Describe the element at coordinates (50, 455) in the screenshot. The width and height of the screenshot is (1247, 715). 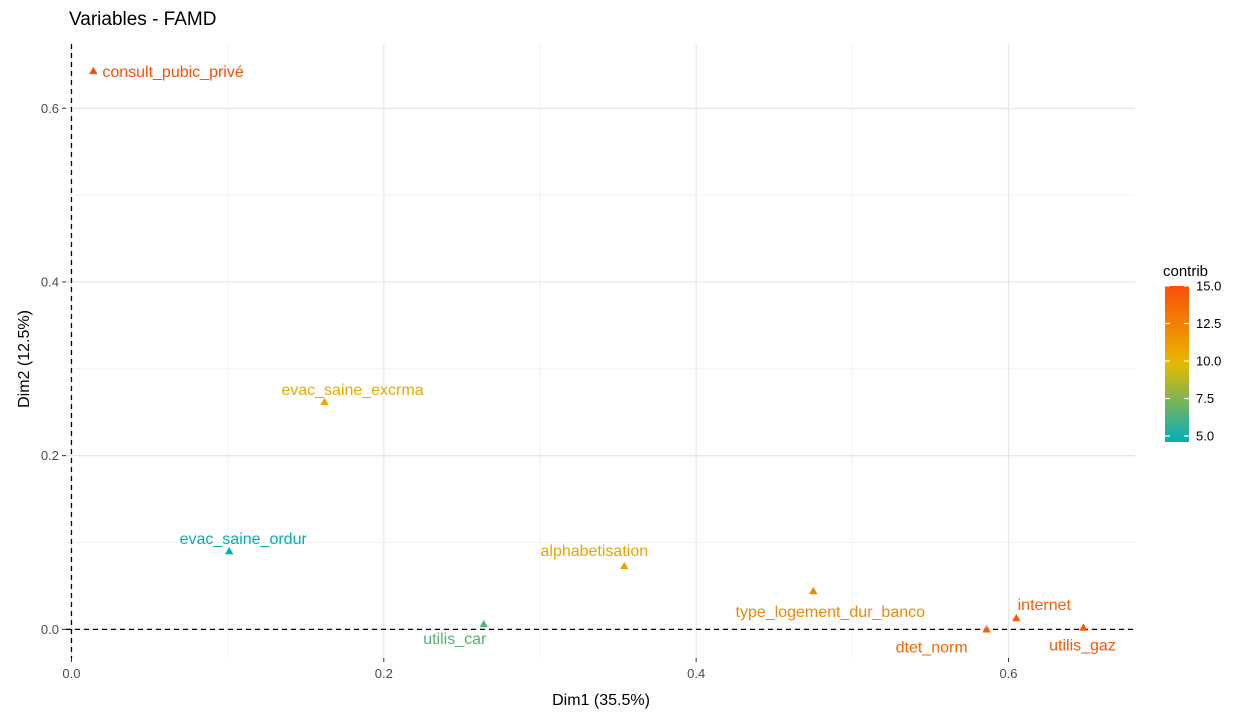
I see `y-tick-label: 0.2` at that location.